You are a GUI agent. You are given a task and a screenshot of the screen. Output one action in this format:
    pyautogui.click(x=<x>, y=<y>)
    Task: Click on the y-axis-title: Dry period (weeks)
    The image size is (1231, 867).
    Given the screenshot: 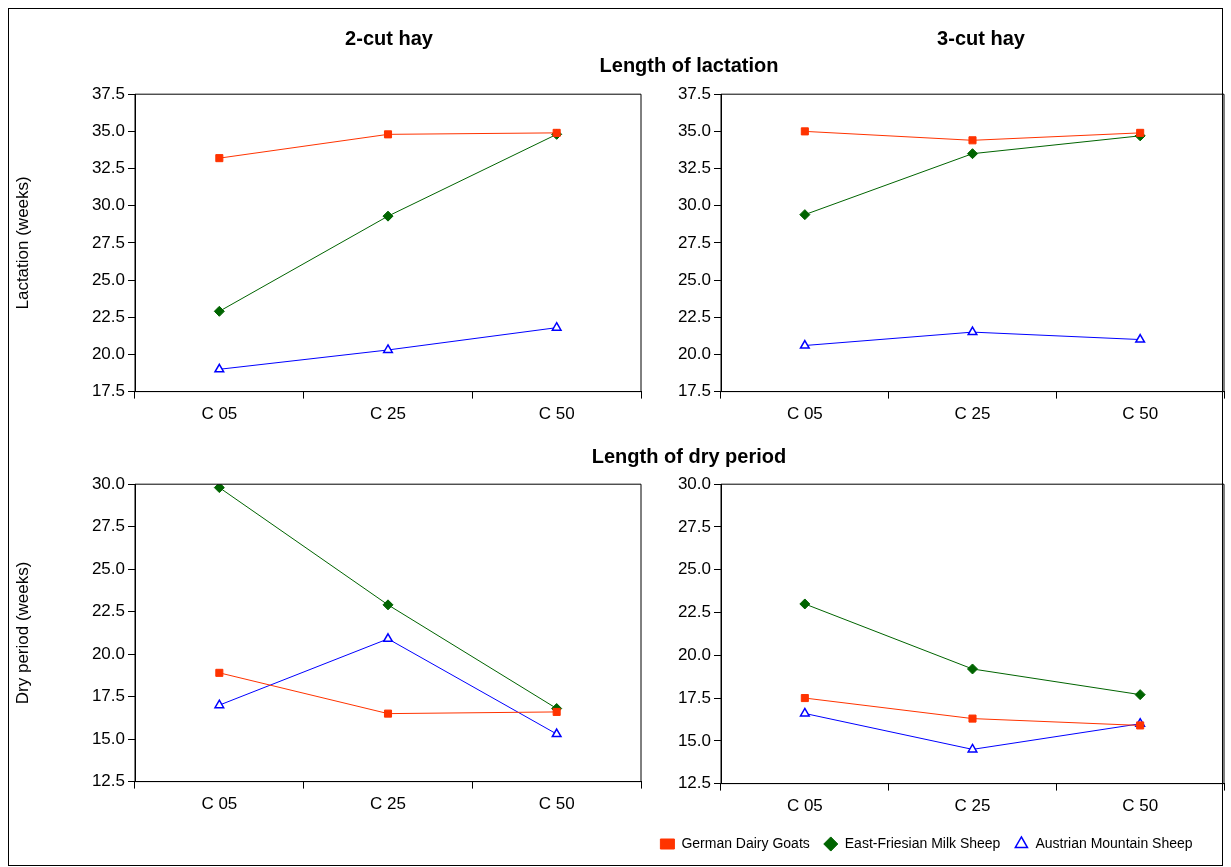 What is the action you would take?
    pyautogui.click(x=22, y=633)
    